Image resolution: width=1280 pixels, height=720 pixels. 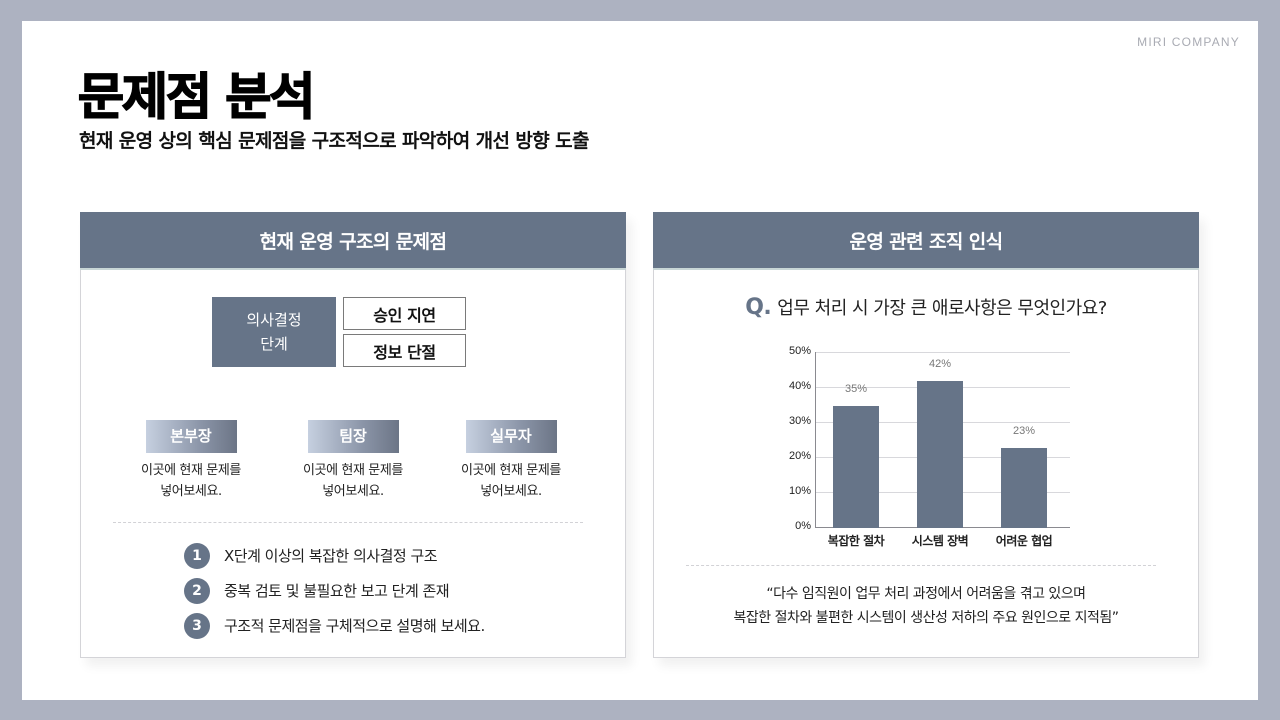 I want to click on point-text: 중복 검토 및 불필요한 보고 단계 존재, so click(x=337, y=591).